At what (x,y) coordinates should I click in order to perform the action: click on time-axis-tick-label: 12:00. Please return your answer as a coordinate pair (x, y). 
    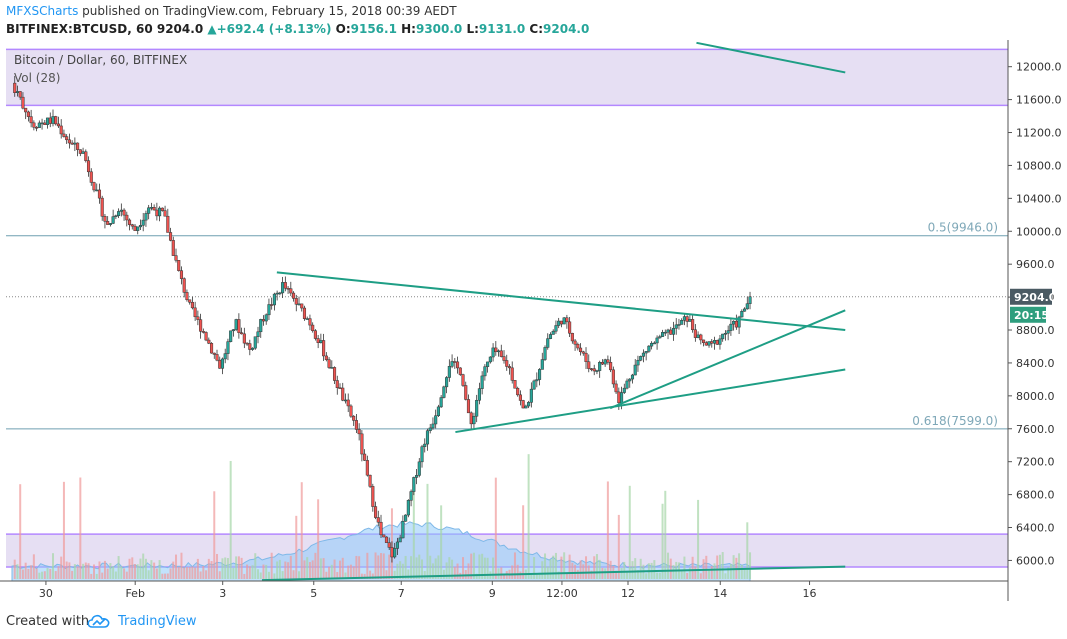
    Looking at the image, I should click on (562, 593).